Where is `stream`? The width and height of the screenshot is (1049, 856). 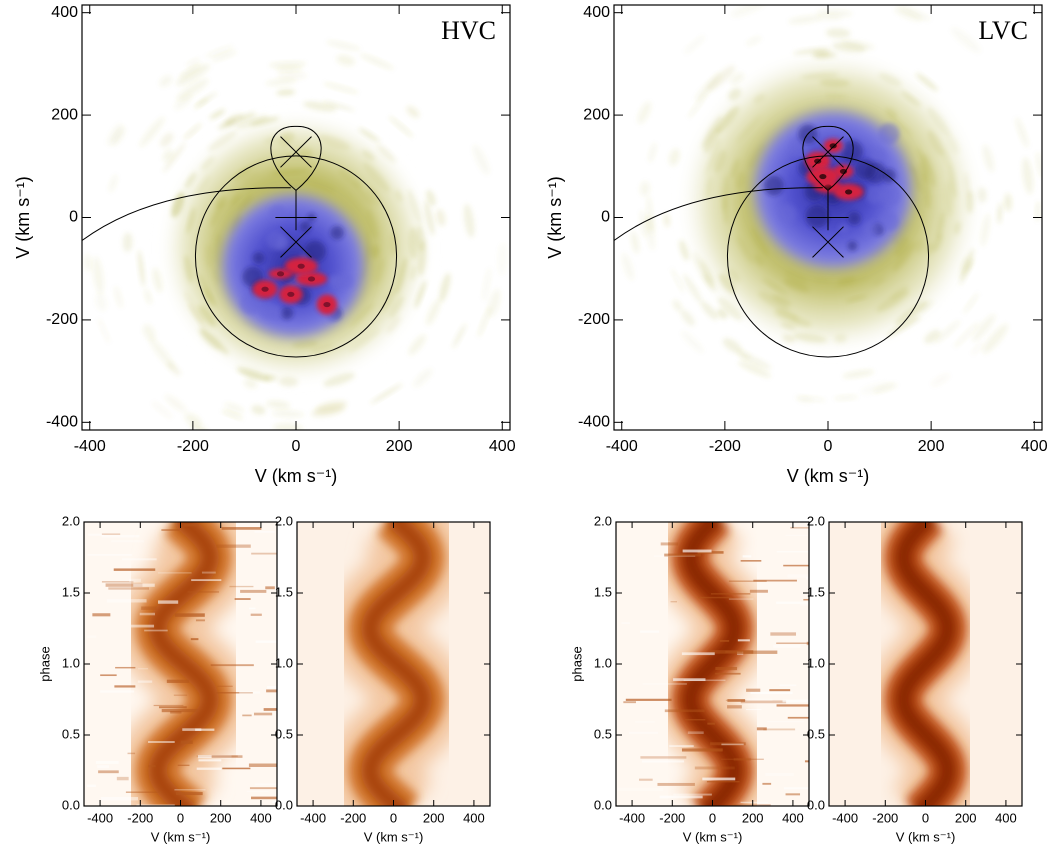 stream is located at coordinates (186, 214).